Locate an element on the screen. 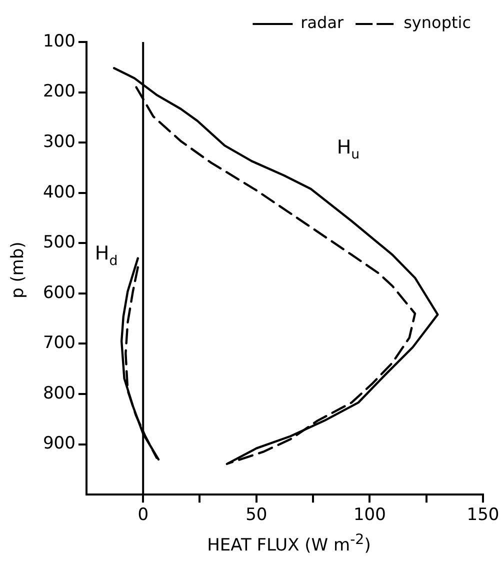 This screenshot has width=503, height=565. y-tick-label: 200 is located at coordinates (59, 92).